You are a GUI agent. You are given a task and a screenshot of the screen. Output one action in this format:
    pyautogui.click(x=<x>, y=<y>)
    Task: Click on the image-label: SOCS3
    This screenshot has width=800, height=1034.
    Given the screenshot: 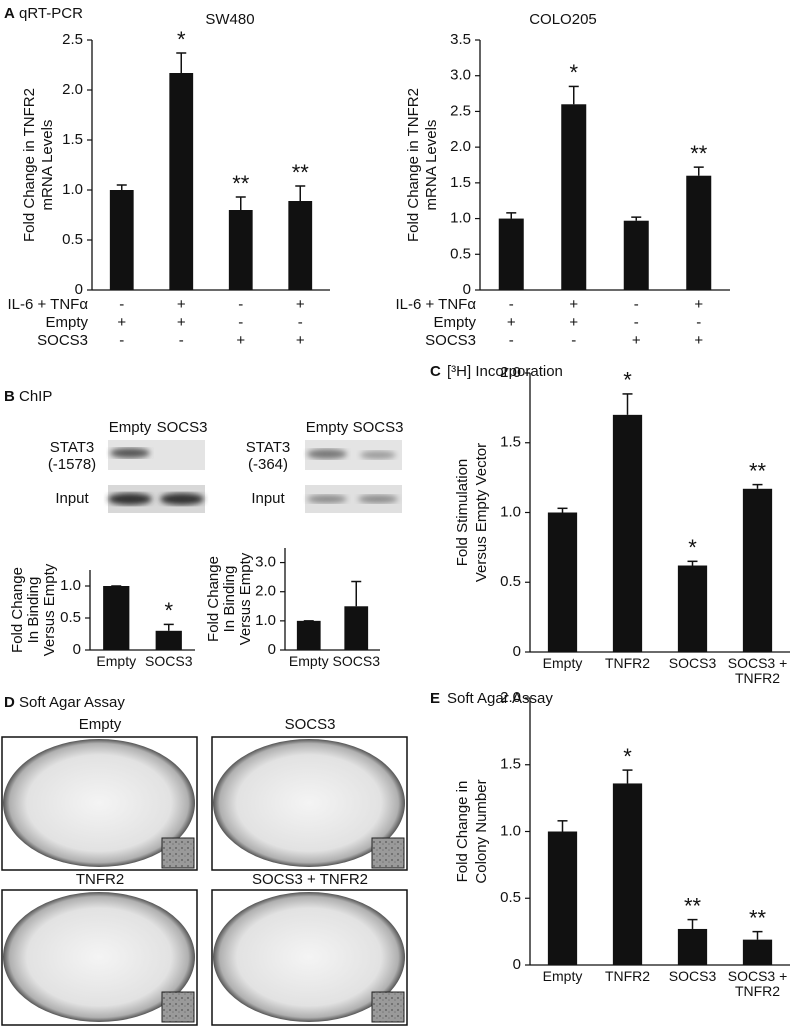 What is the action you would take?
    pyautogui.click(x=310, y=724)
    